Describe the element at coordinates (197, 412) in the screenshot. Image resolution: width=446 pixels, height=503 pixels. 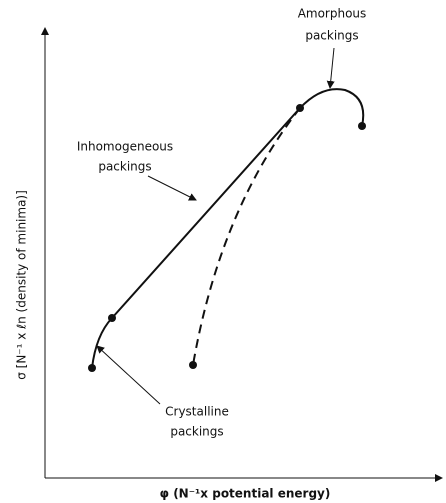
I see `annotation: Crystalline` at that location.